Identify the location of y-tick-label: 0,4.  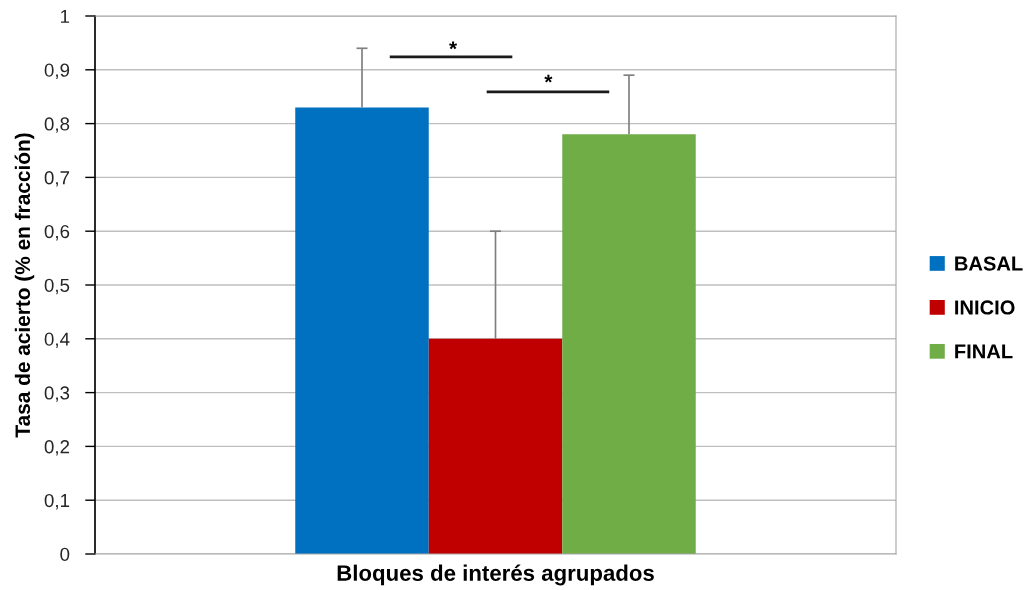
(57, 340).